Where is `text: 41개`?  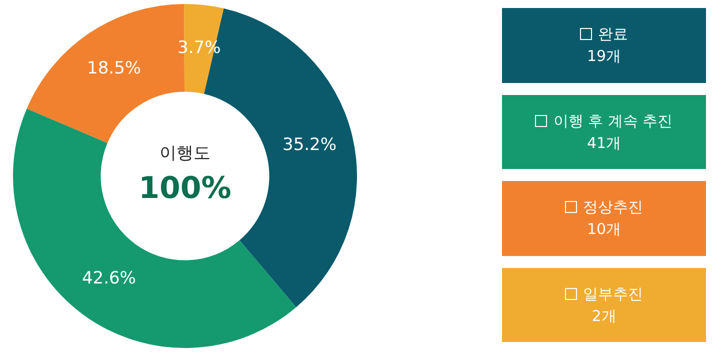
text: 41개 is located at coordinates (604, 143).